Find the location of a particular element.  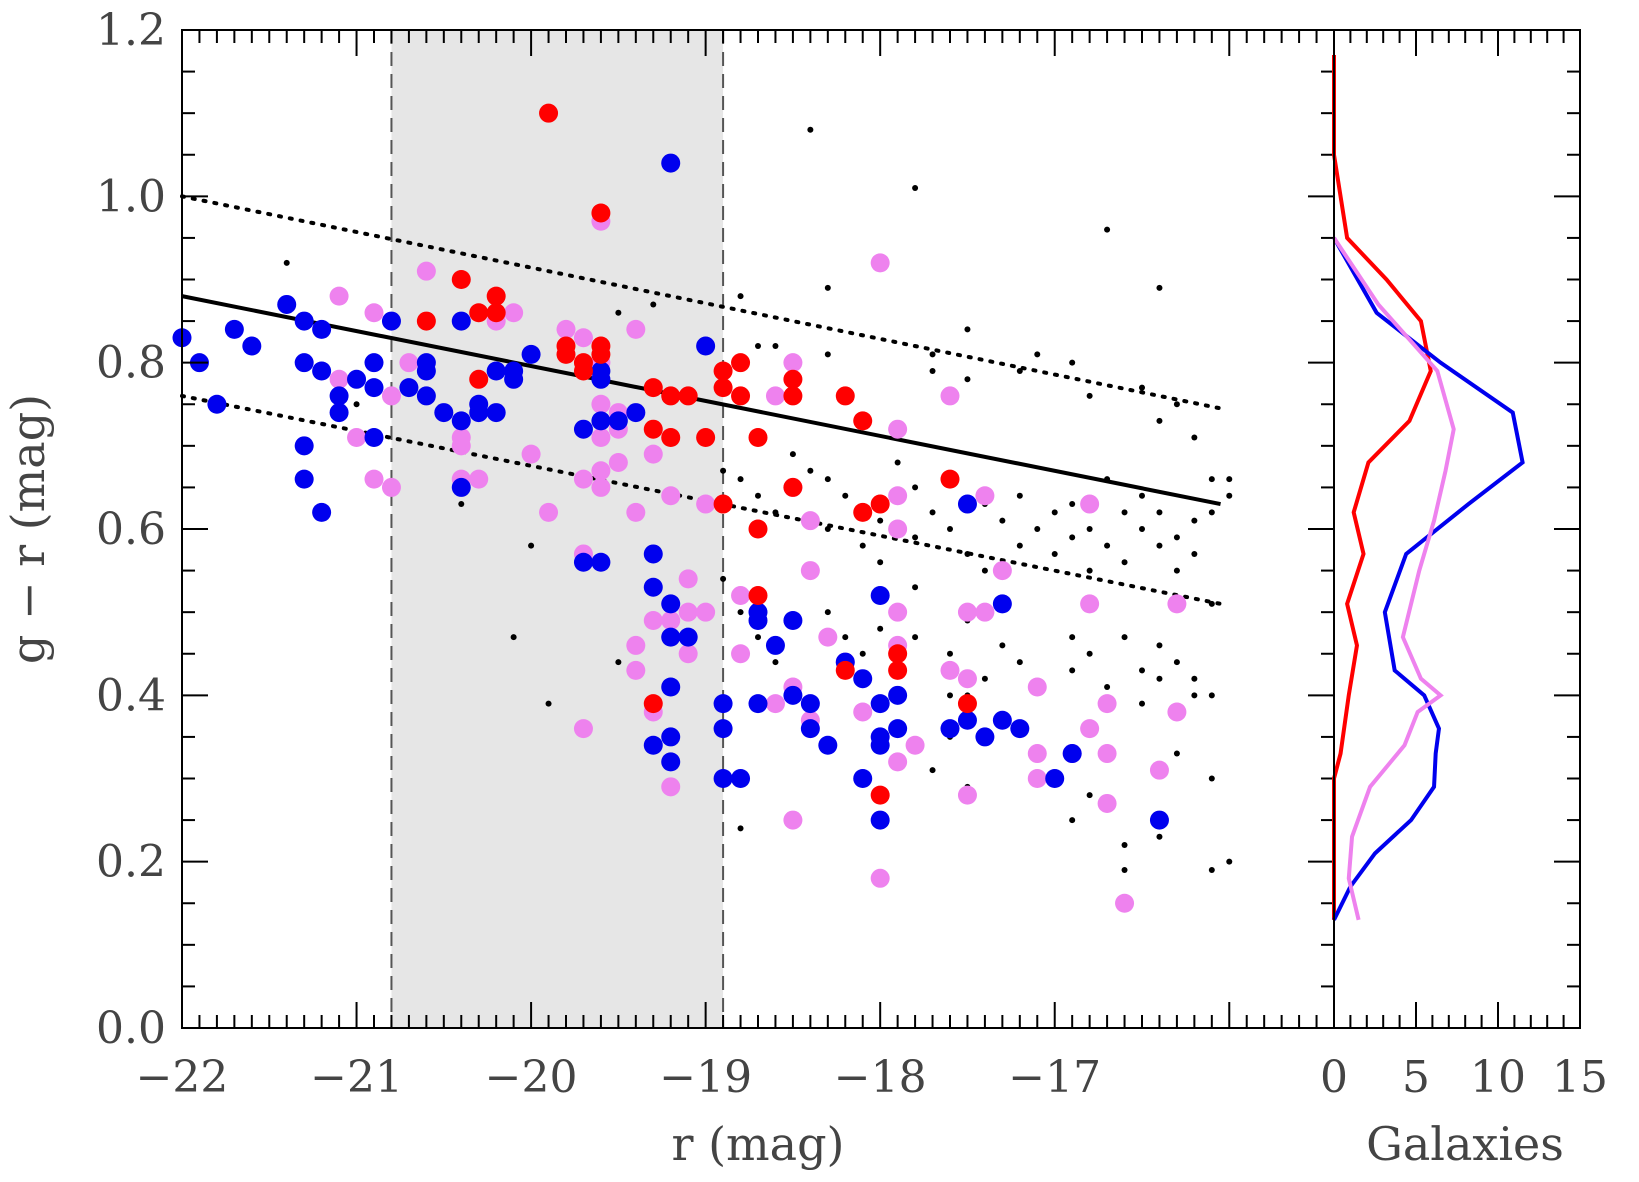

y-axis-title: g − r (mag) is located at coordinates (28, 529).